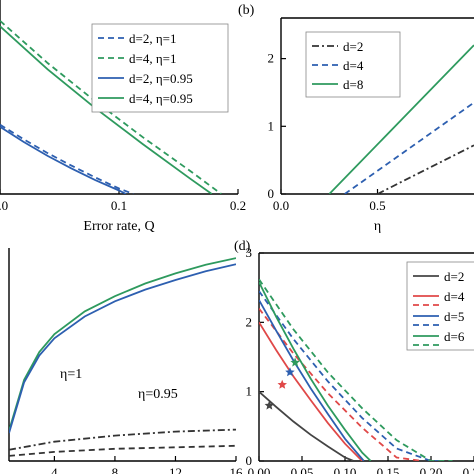  I want to click on legend-entry: d=8, so click(353, 84).